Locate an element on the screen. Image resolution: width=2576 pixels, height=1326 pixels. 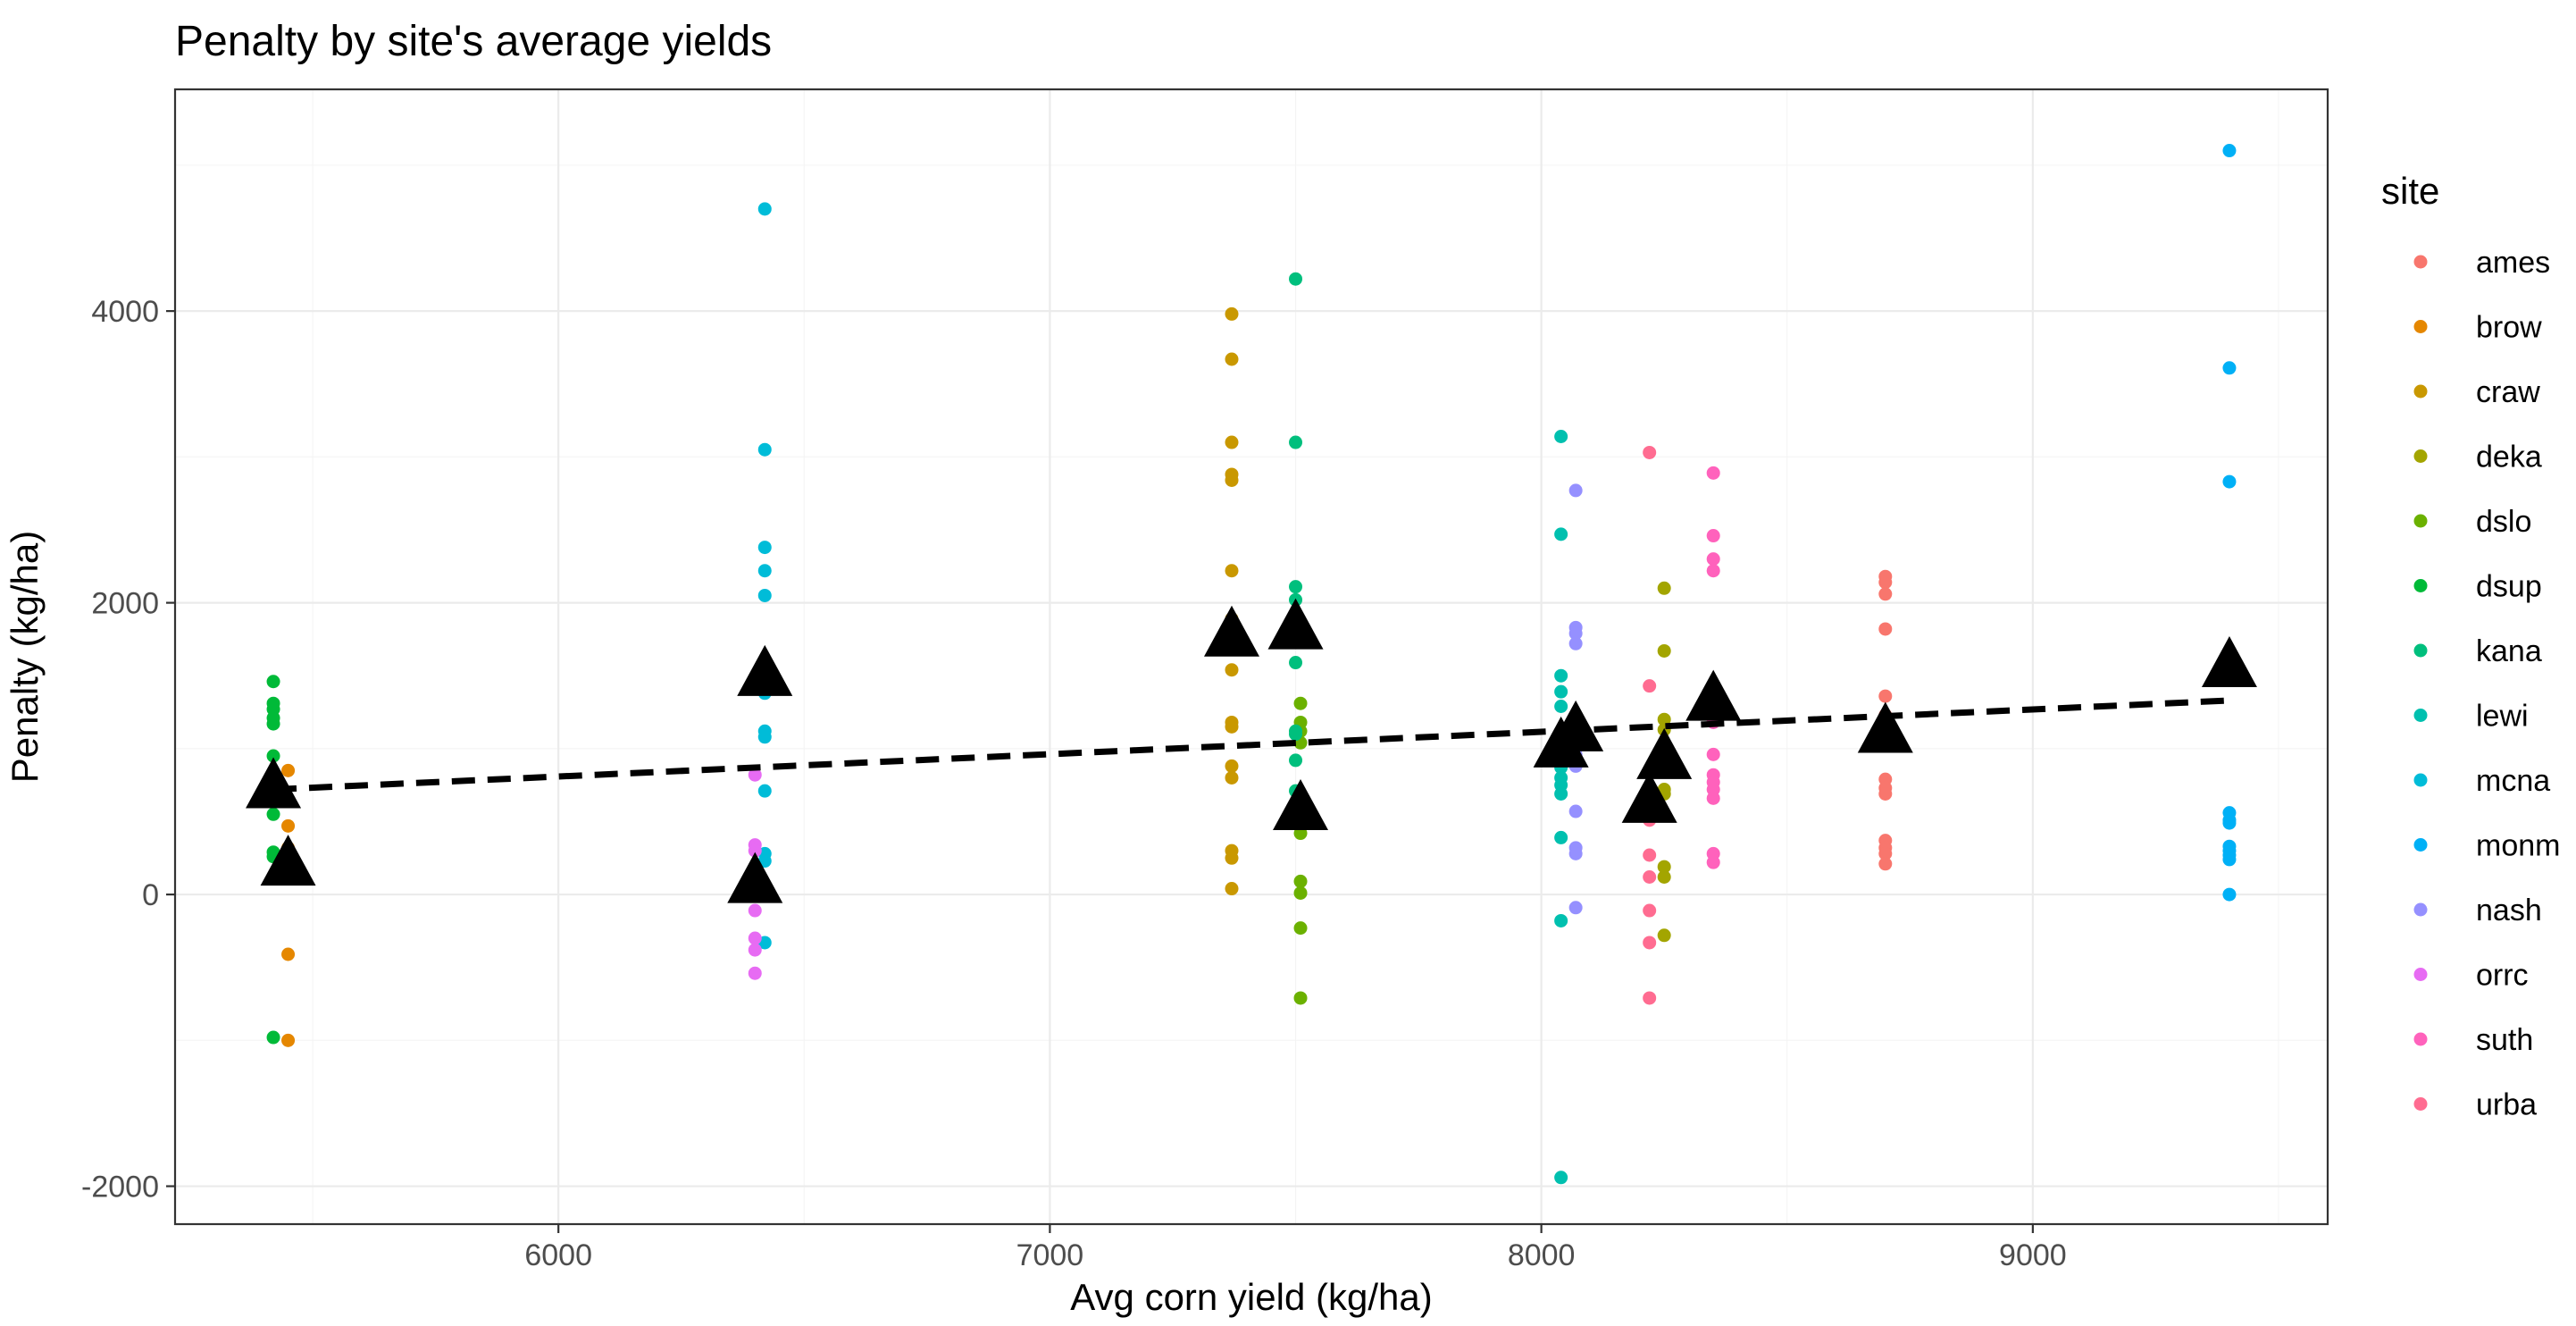
legend-label-monm: monm is located at coordinates (2518, 846).